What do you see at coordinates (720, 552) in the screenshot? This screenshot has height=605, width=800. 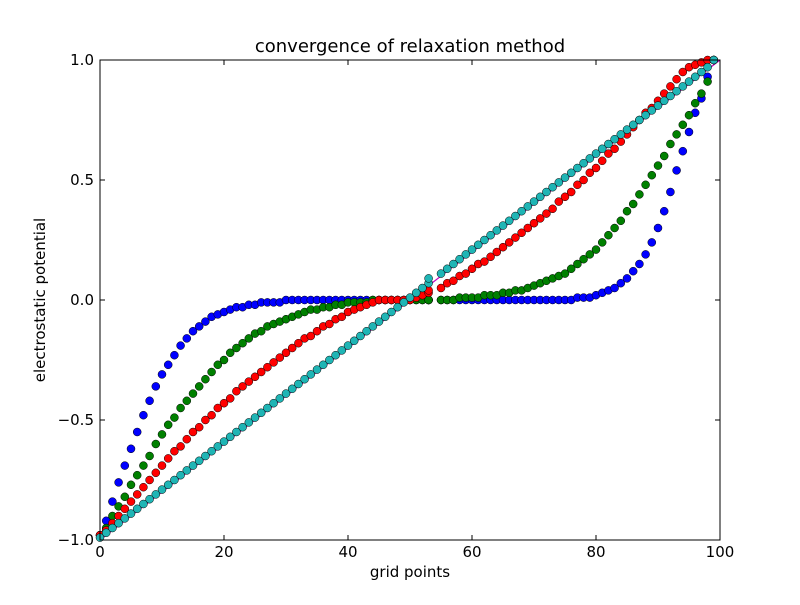 I see `x-tick-label: 100` at bounding box center [720, 552].